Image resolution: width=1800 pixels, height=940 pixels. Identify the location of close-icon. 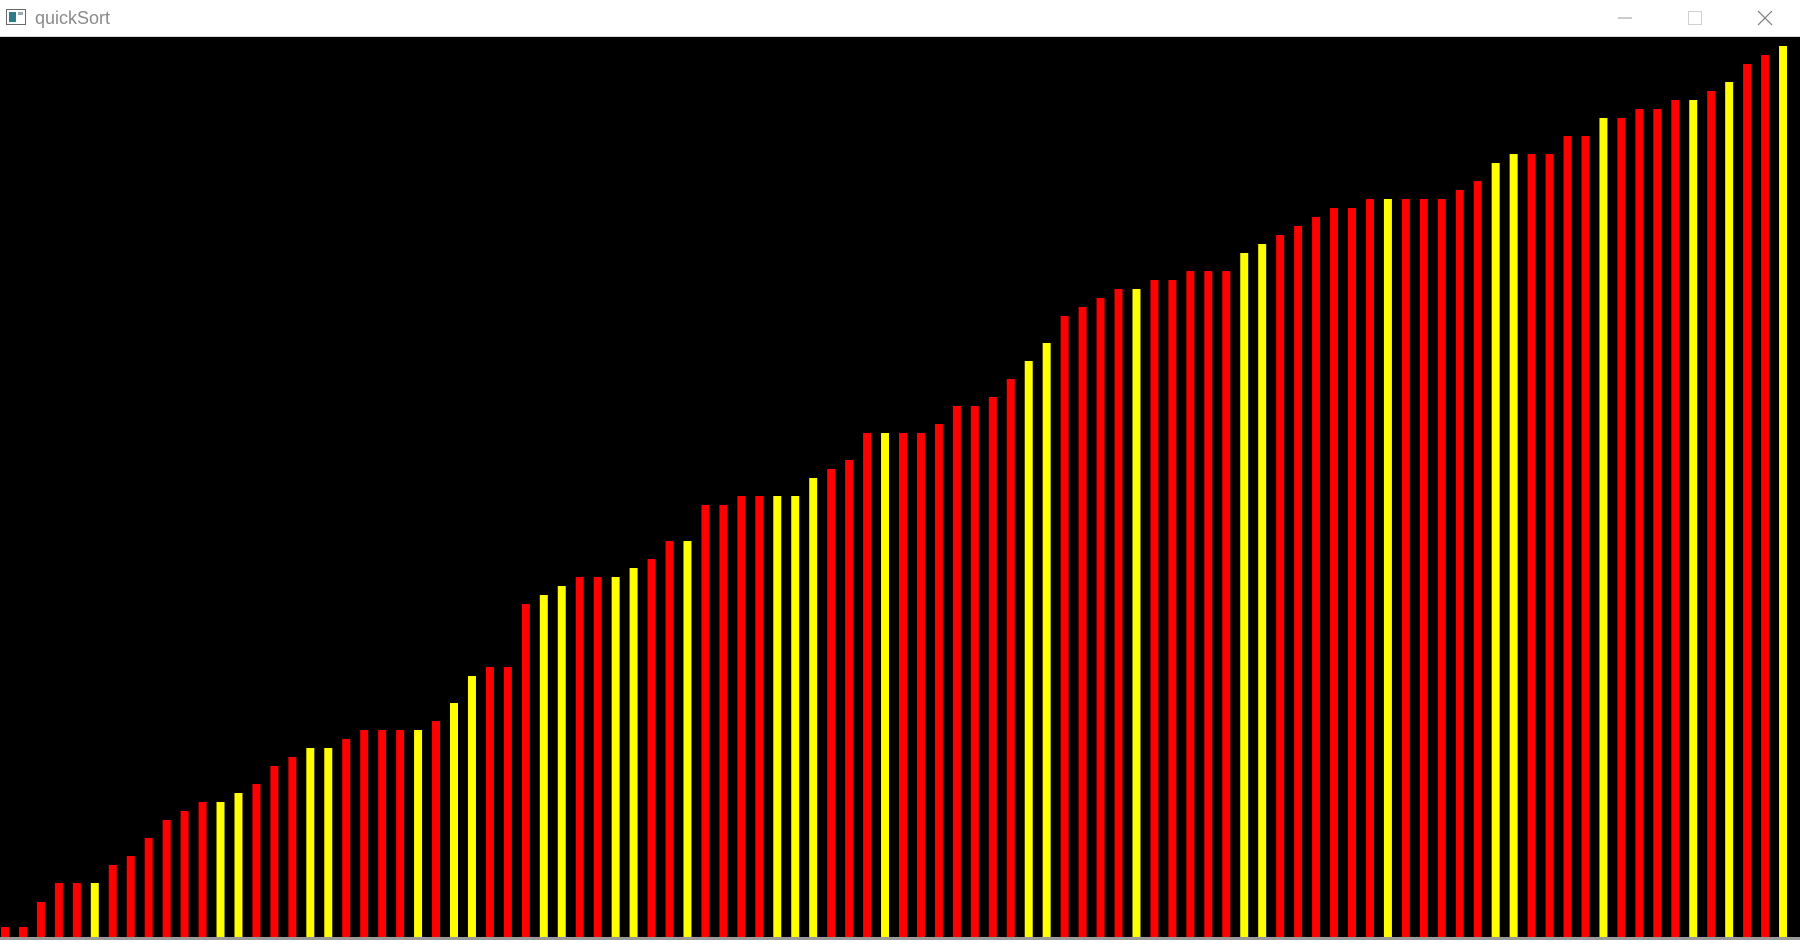
(1765, 18).